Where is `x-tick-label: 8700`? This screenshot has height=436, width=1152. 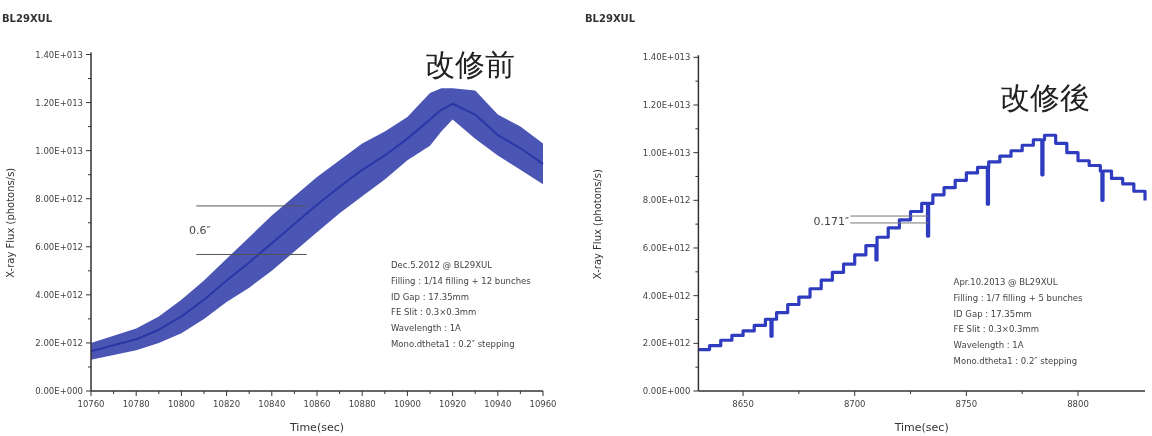 x-tick-label: 8700 is located at coordinates (854, 404).